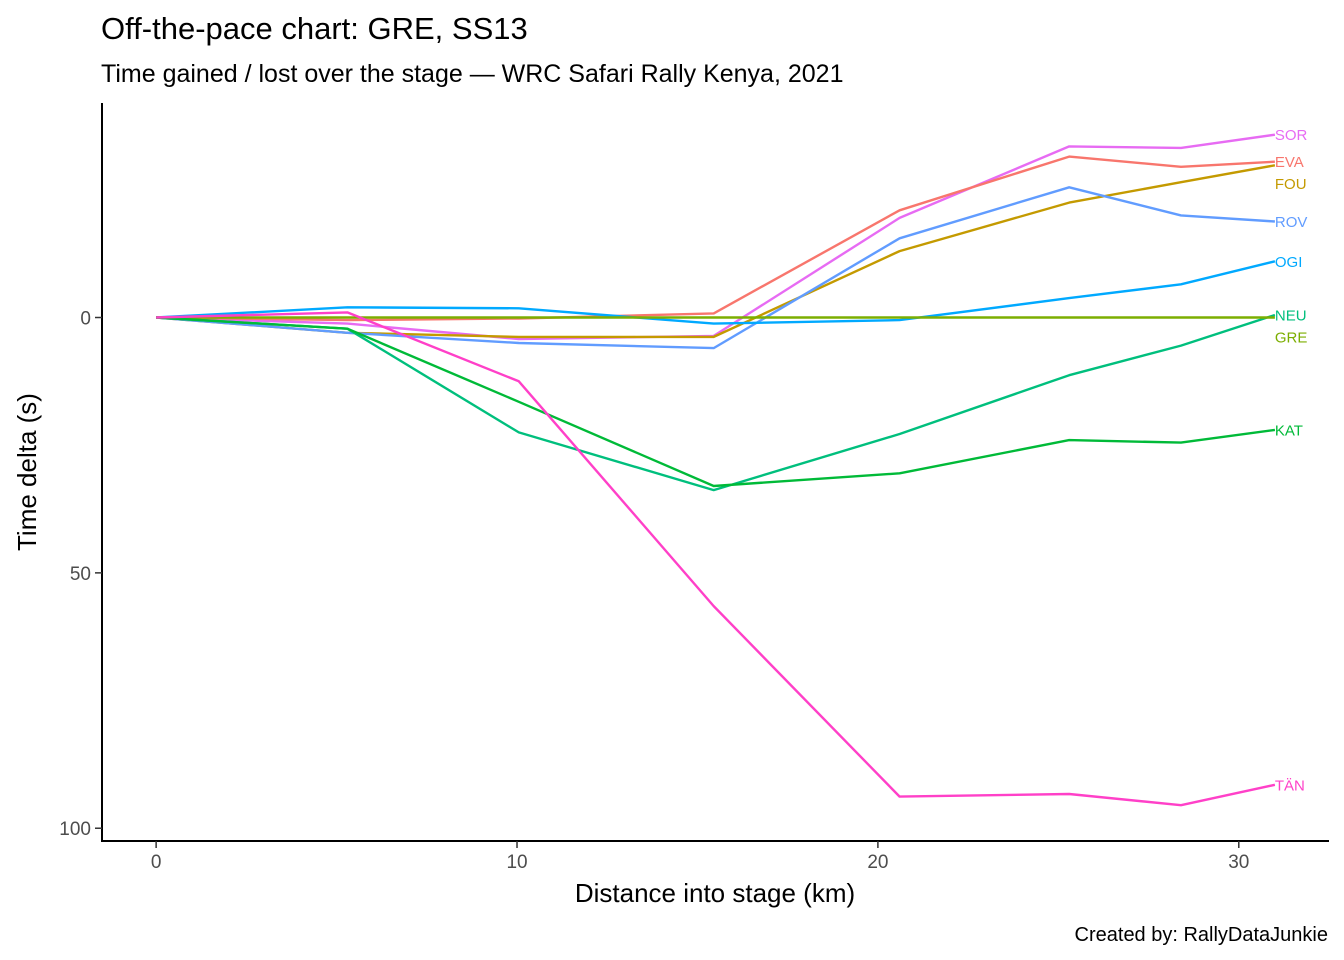 This screenshot has height=960, width=1344. Describe the element at coordinates (516, 862) in the screenshot. I see `x-tick-label: 10` at that location.